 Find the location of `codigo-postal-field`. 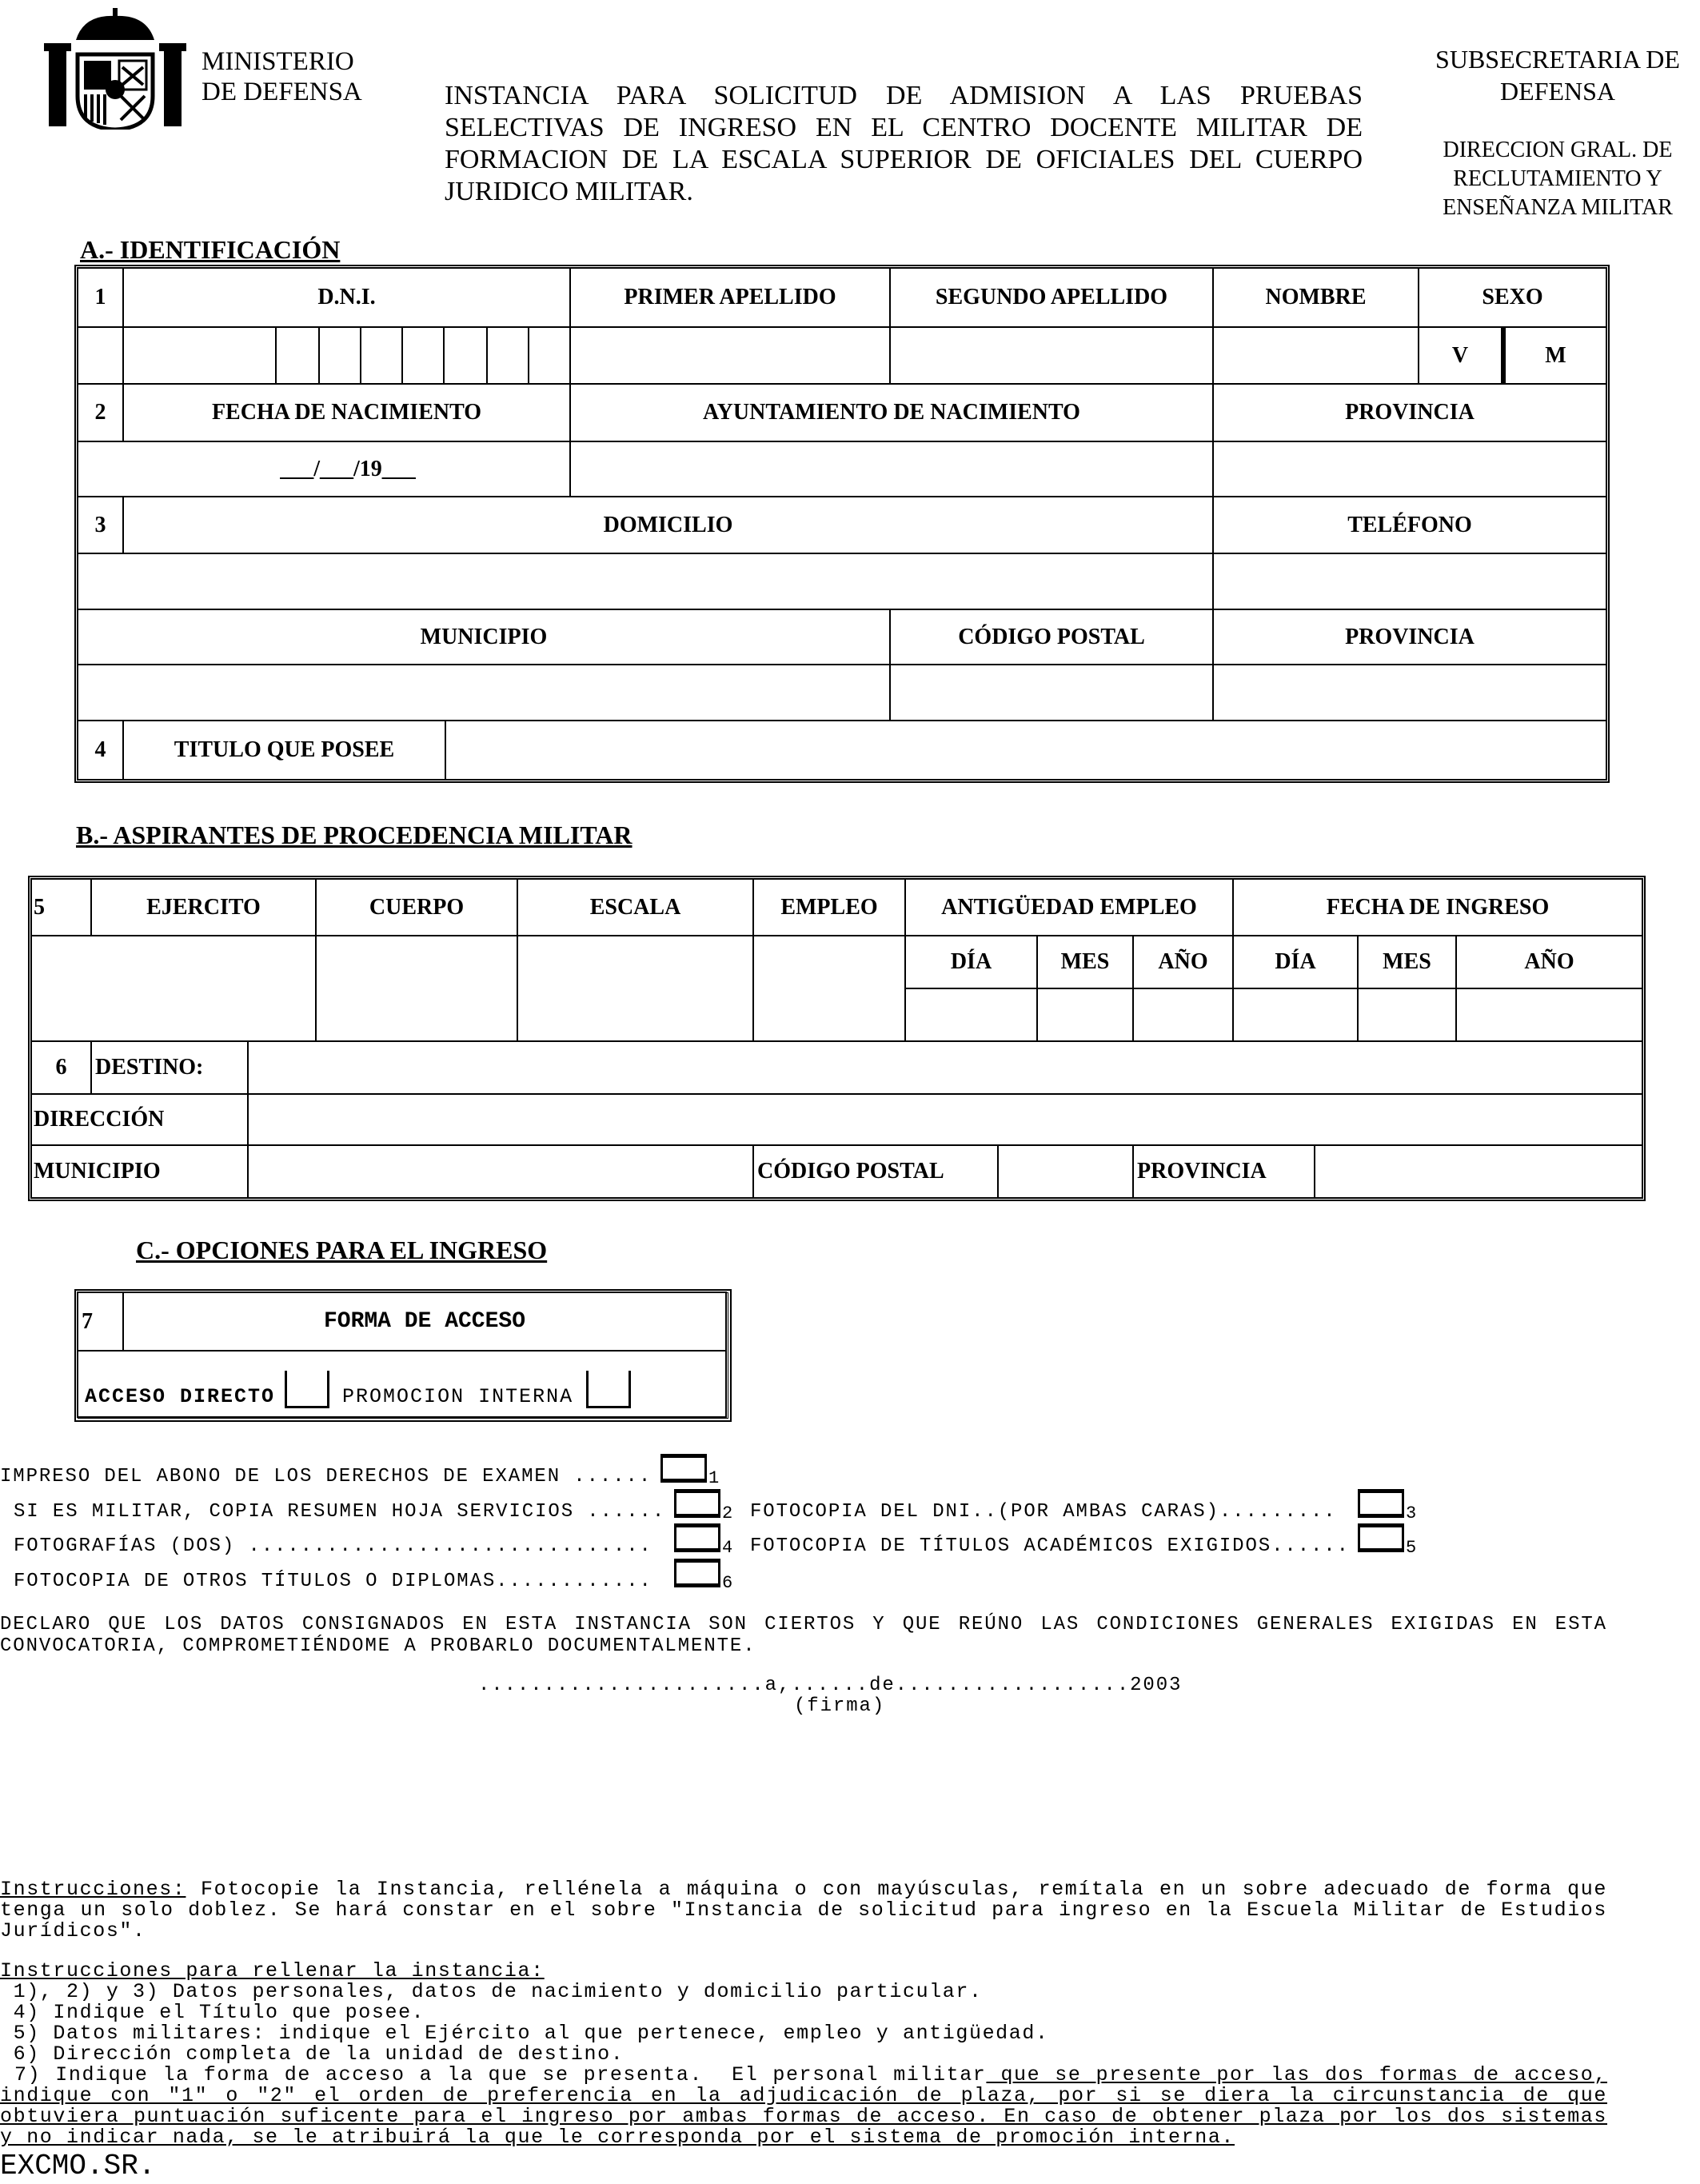

codigo-postal-field is located at coordinates (1051, 693).